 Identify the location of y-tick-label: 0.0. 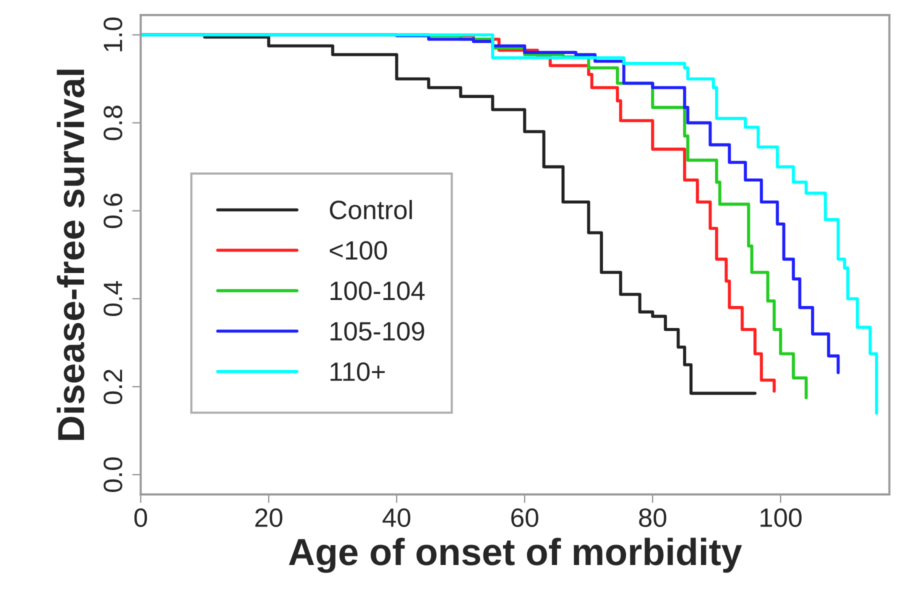
(113, 474).